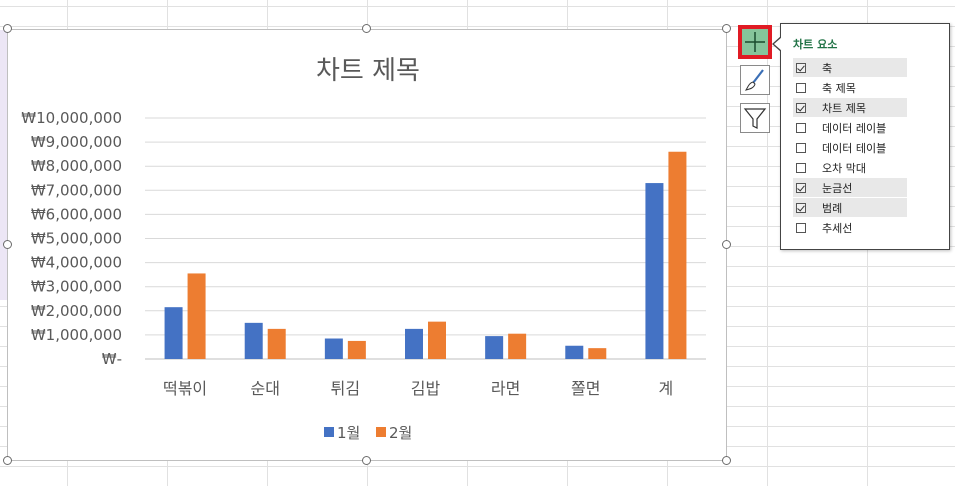 This screenshot has width=955, height=486. Describe the element at coordinates (837, 228) in the screenshot. I see `option-label: 추세선` at that location.